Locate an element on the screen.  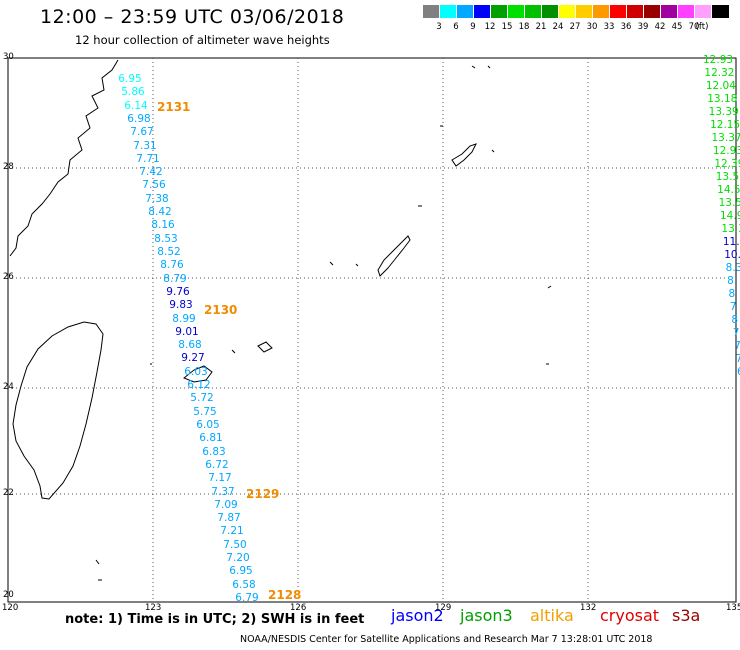
china-coast is located at coordinates (64, 158).